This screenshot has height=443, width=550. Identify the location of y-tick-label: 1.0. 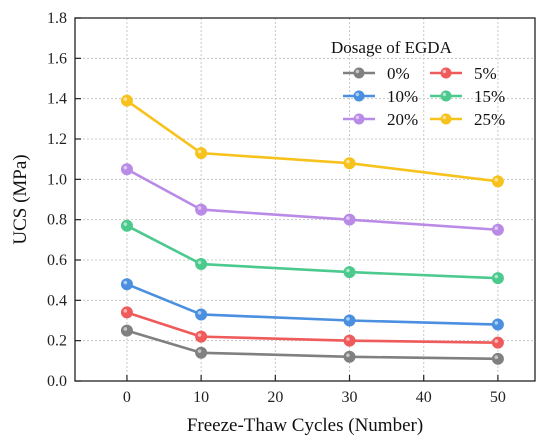
(57, 179).